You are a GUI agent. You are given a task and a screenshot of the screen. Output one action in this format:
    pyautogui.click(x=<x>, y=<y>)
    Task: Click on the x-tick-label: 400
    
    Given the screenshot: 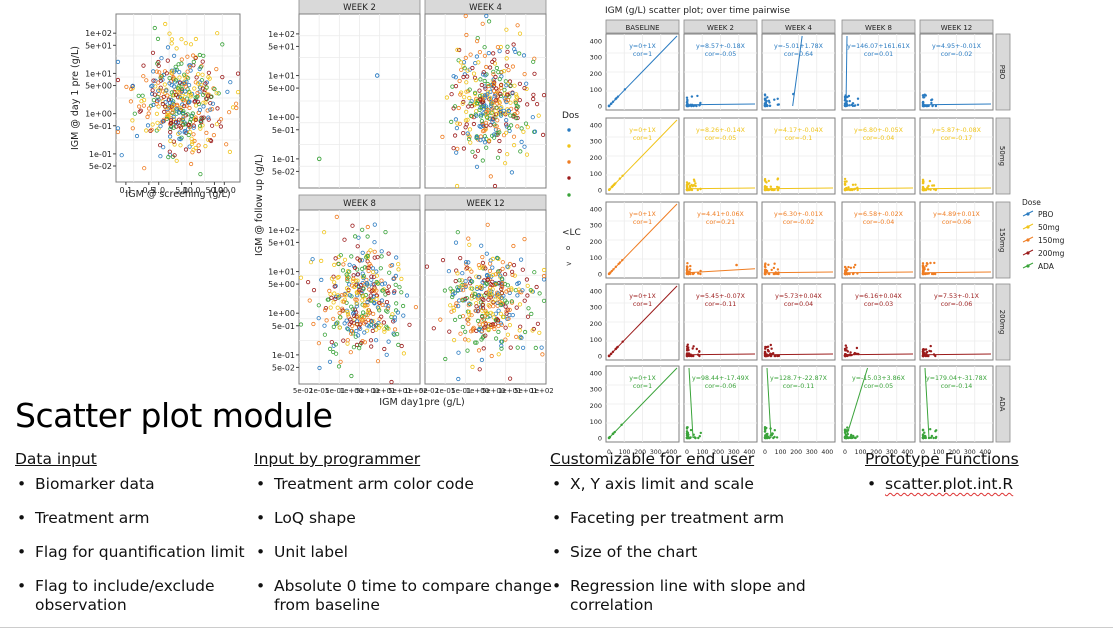 What is the action you would take?
    pyautogui.click(x=749, y=452)
    